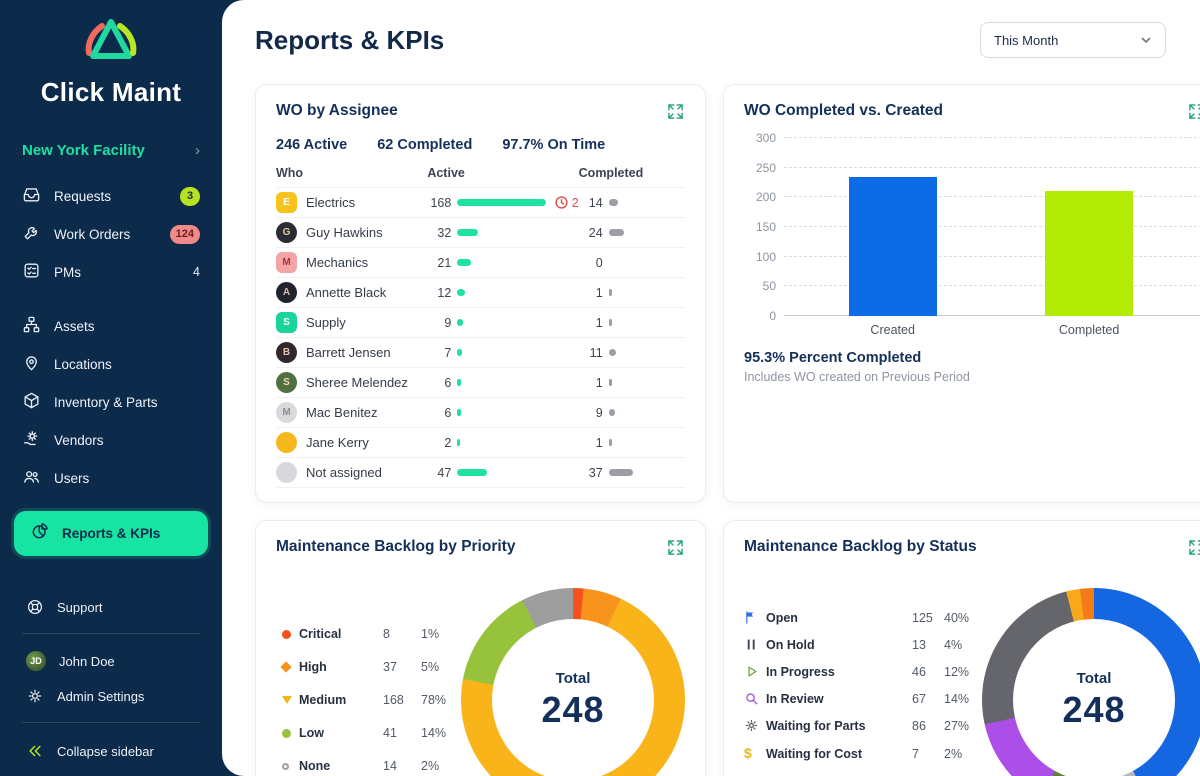  I want to click on table-row: Not assigned 47 37, so click(480, 473).